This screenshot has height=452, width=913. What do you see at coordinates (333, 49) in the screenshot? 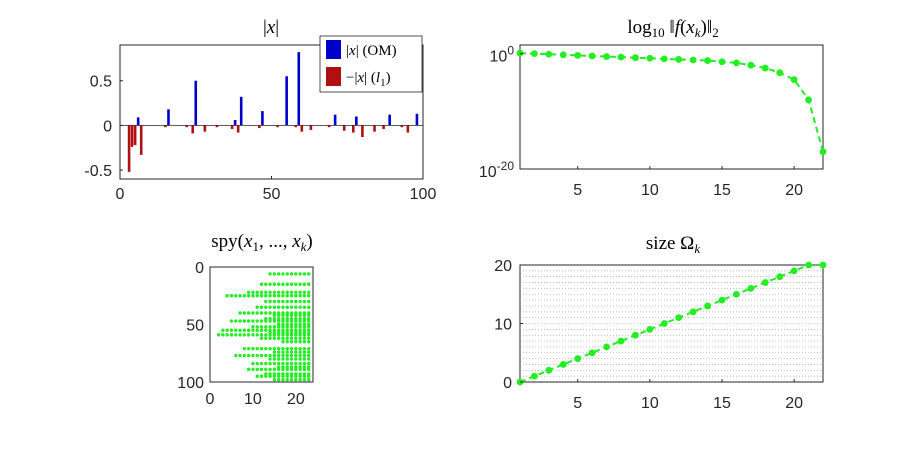
I see `legend-swatch-om` at bounding box center [333, 49].